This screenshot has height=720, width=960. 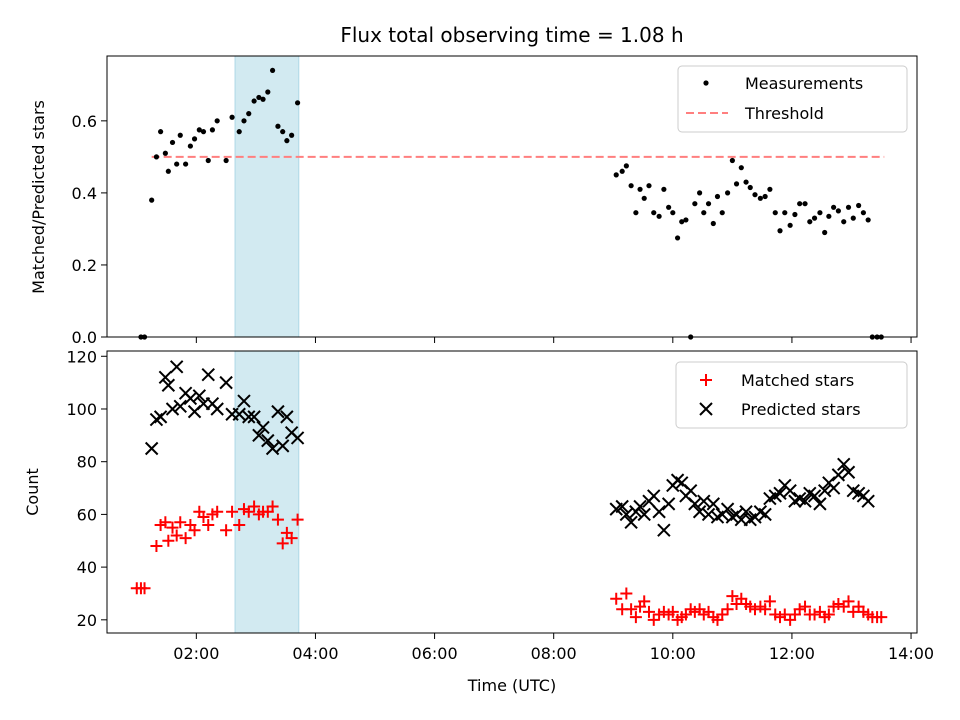 What do you see at coordinates (435, 653) in the screenshot?
I see `count-x-tick-label: 06:00` at bounding box center [435, 653].